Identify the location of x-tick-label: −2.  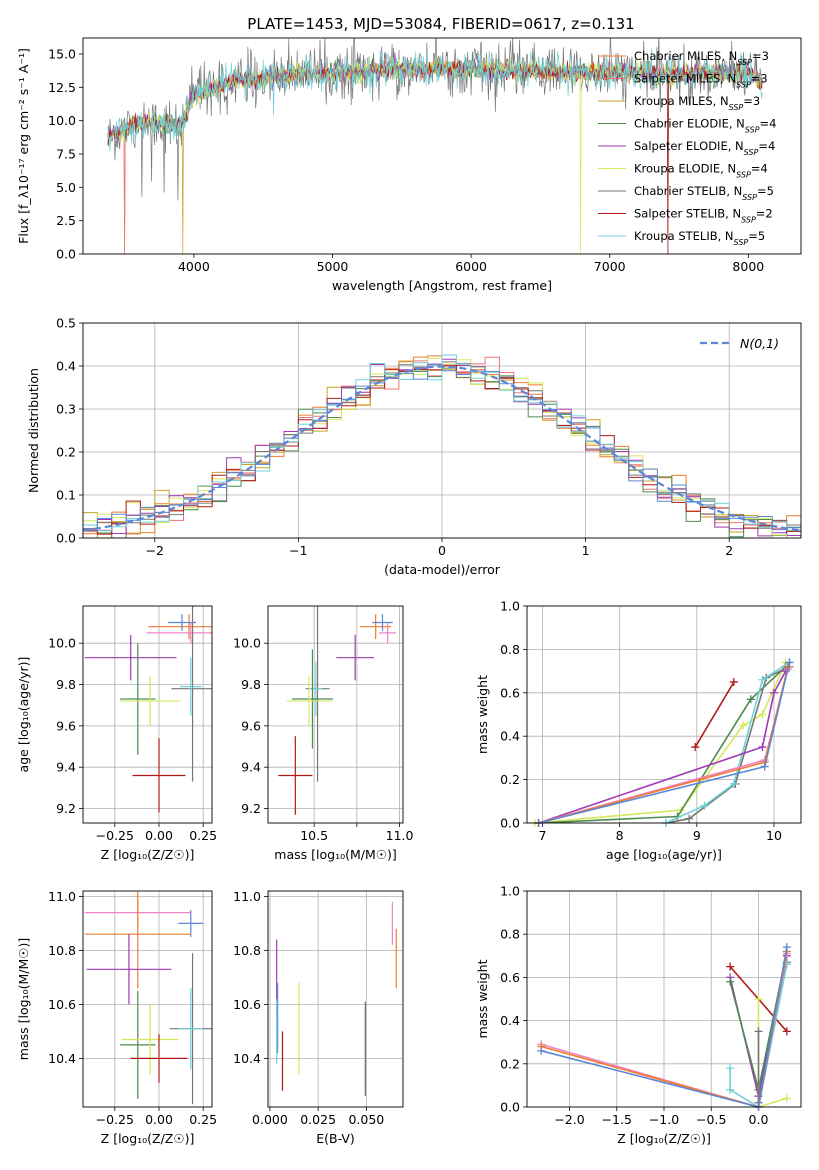
(155, 550).